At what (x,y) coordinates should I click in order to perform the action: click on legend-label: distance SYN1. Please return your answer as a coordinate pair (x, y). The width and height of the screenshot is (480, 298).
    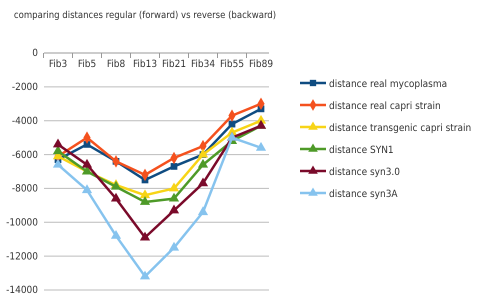
    Looking at the image, I should click on (361, 150).